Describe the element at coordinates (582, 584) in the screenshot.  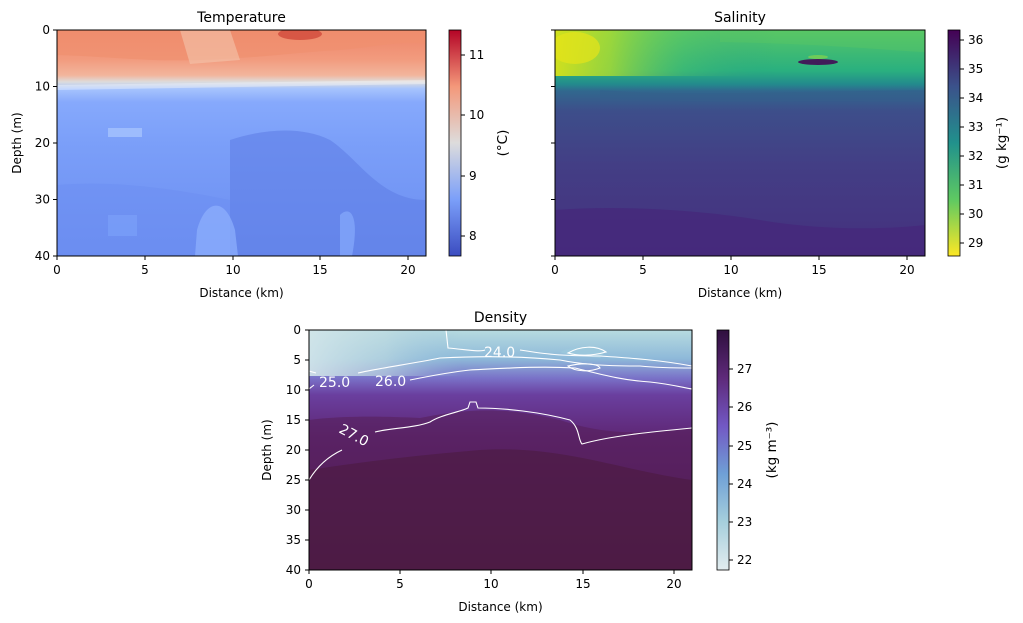
I see `density-xtick-label: 15` at that location.